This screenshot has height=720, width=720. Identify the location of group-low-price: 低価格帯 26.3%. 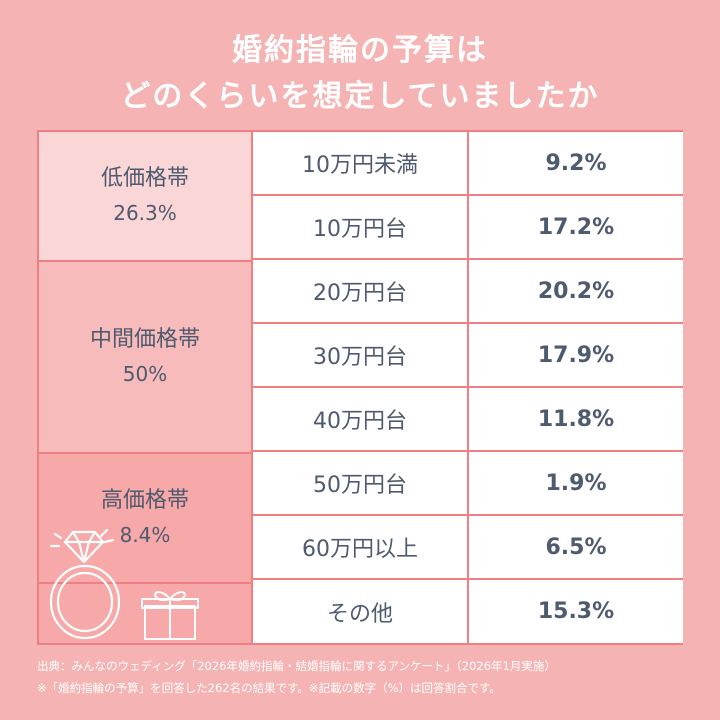
(146, 197).